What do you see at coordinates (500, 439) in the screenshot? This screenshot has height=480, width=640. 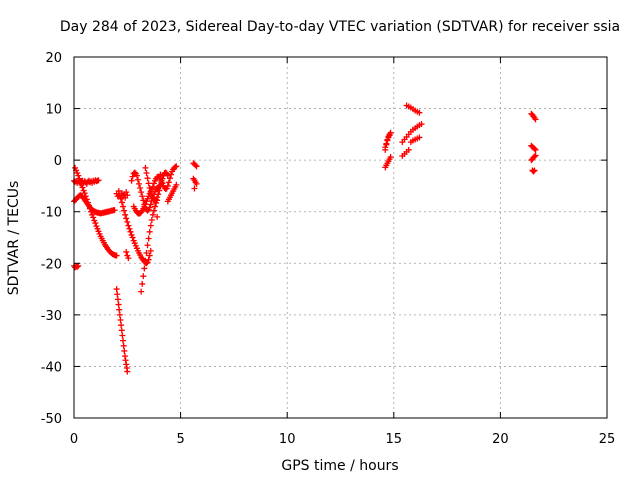 I see `x-tick-label: 20` at bounding box center [500, 439].